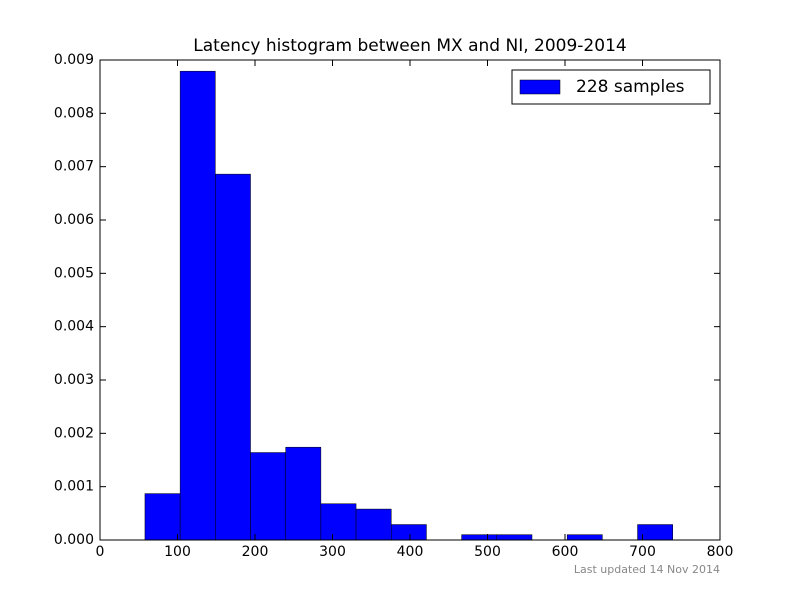 The height and width of the screenshot is (600, 800). I want to click on y-tick-label: 0.008, so click(74, 113).